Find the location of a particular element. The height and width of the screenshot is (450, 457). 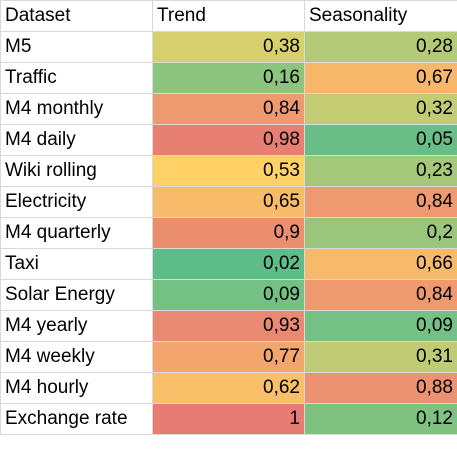

table-row-electricity: Electricity 0,65 0,84 is located at coordinates (228, 202).